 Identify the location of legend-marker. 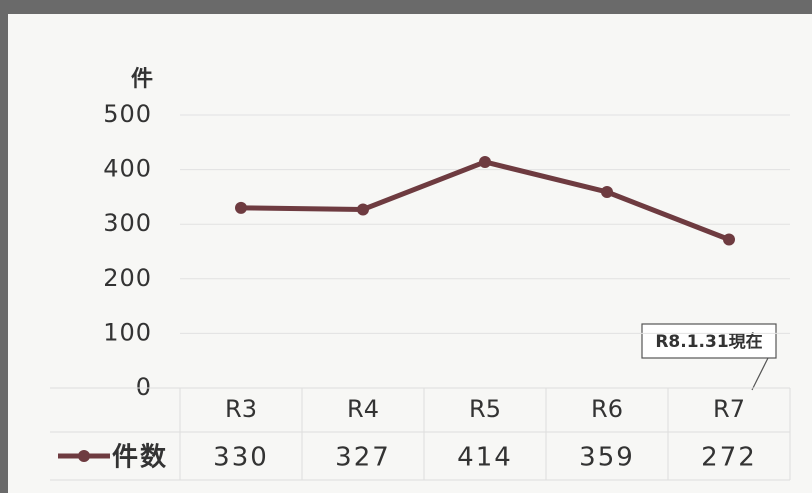
(84, 456).